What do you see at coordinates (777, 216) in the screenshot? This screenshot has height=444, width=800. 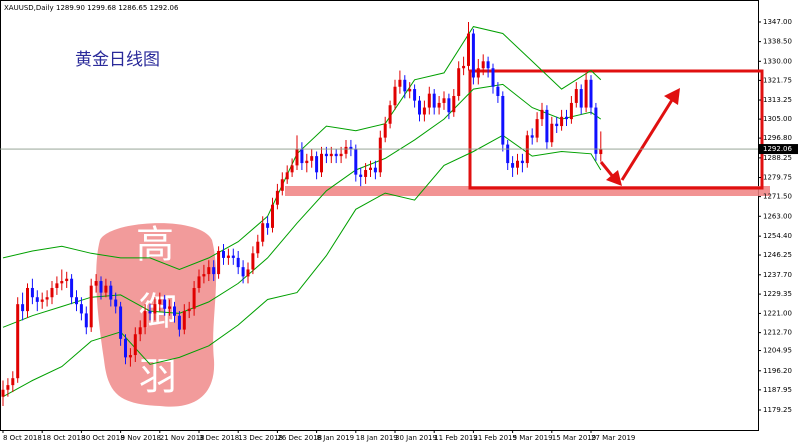 I see `y-tick-label: 1263.00` at bounding box center [777, 216].